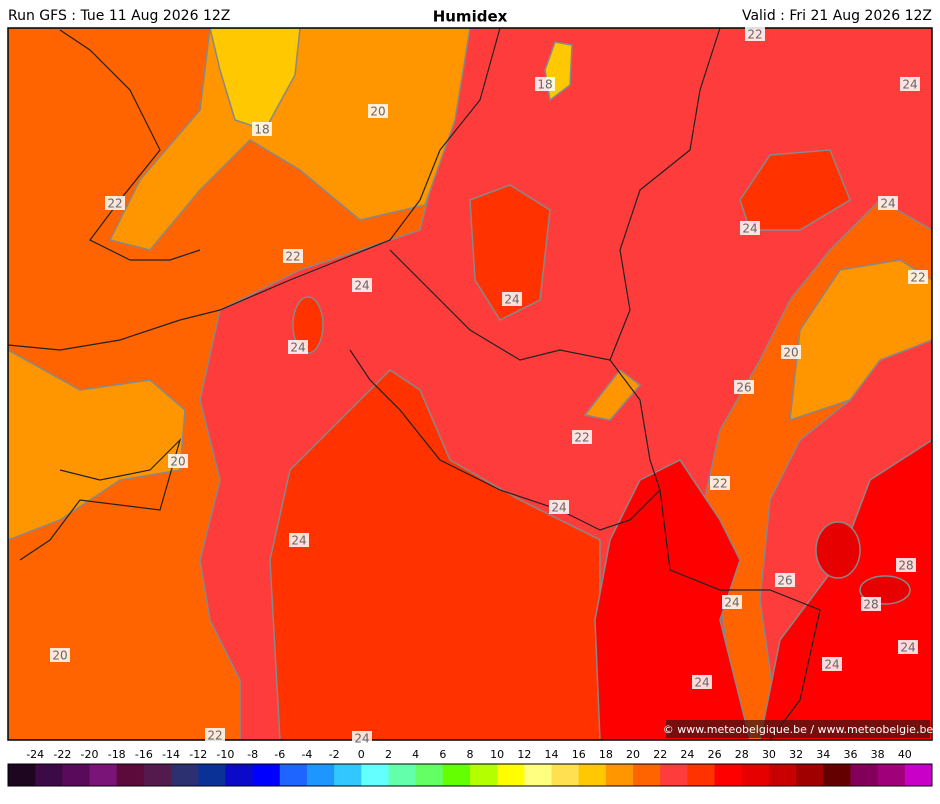 Image resolution: width=940 pixels, height=804 pixels. I want to click on run-label: Run GFS : Tue 11 Aug 2026 12Z, so click(119, 16).